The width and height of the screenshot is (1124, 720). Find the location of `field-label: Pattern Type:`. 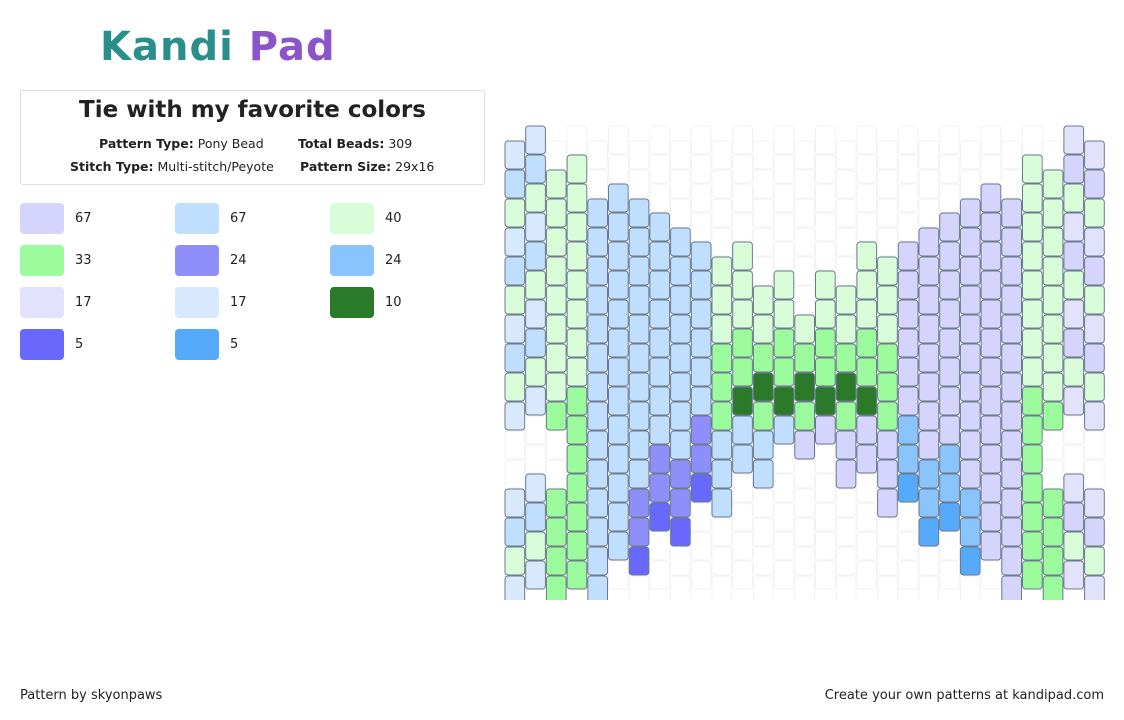

field-label: Pattern Type: is located at coordinates (146, 143).